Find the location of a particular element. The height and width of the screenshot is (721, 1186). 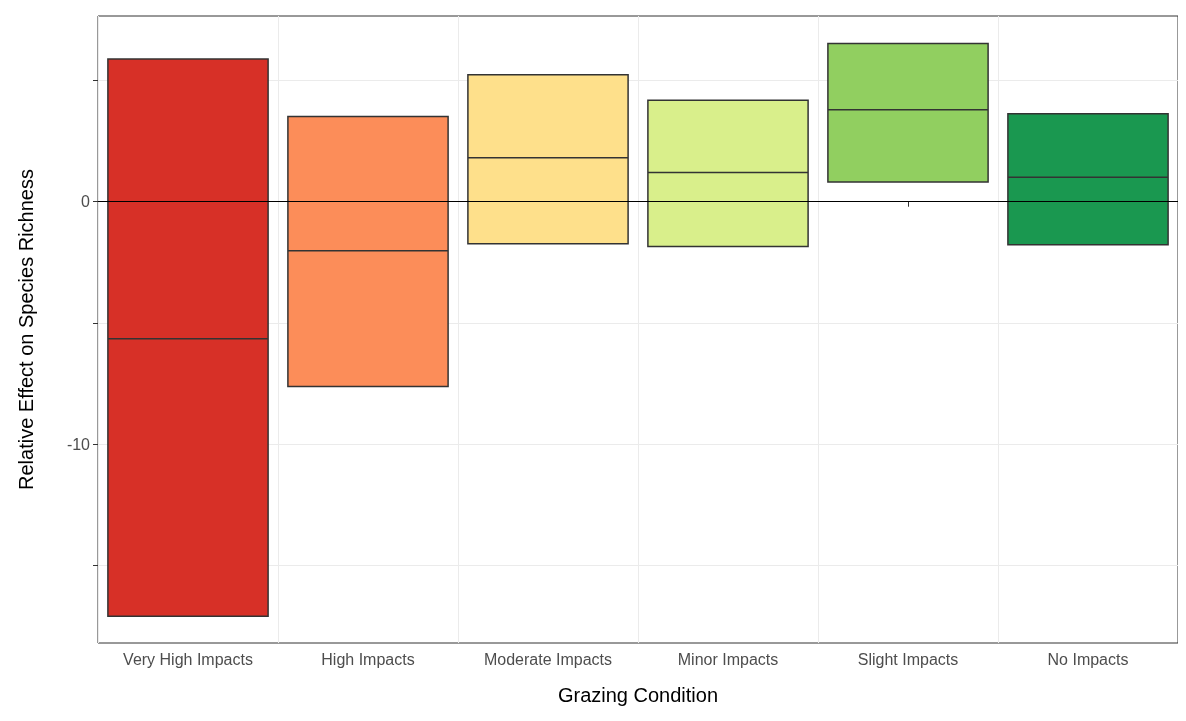

x-tick-label: No Impacts is located at coordinates (1088, 659).